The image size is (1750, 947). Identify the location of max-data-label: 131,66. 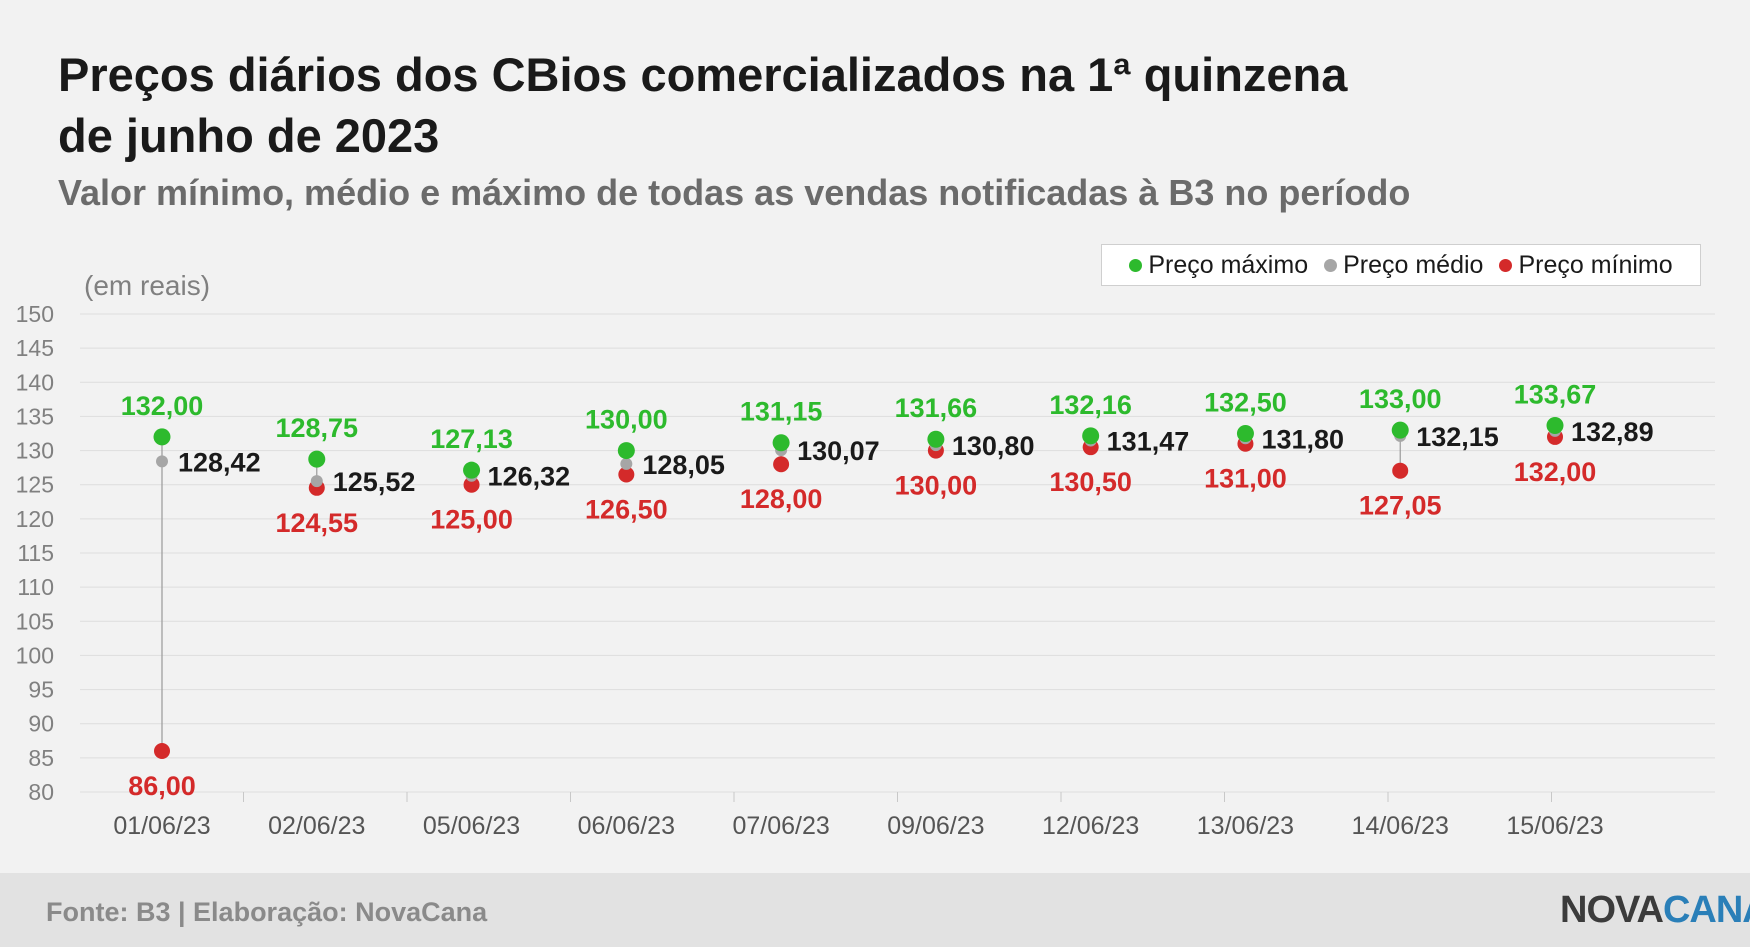
(936, 408).